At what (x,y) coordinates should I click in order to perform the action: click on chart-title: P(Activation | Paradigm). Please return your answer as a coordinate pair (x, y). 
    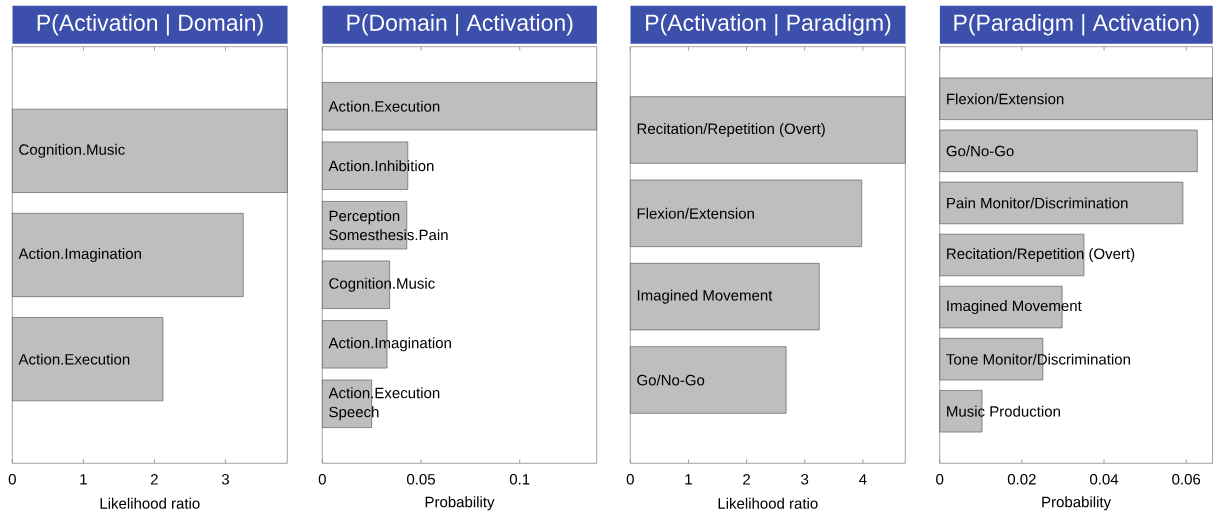
    Looking at the image, I should click on (768, 25).